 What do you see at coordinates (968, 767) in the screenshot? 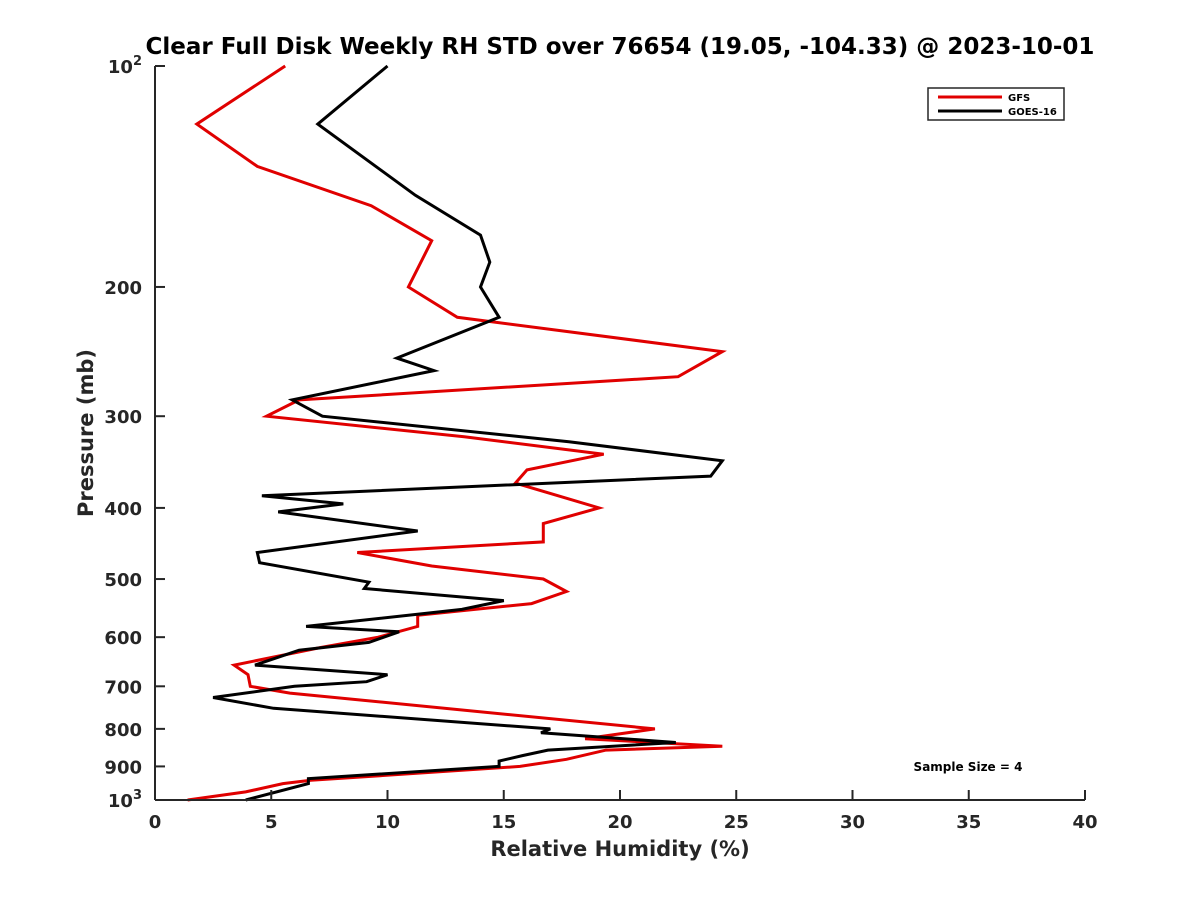
I see `sample-size-annotation: Sample Size = 4` at bounding box center [968, 767].